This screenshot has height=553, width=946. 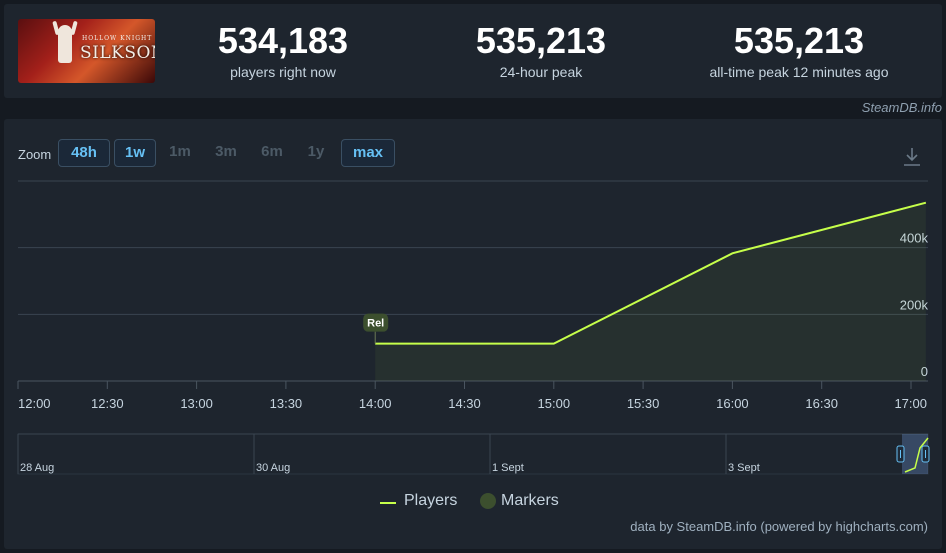 I want to click on marker-label: Rel, so click(x=375, y=324).